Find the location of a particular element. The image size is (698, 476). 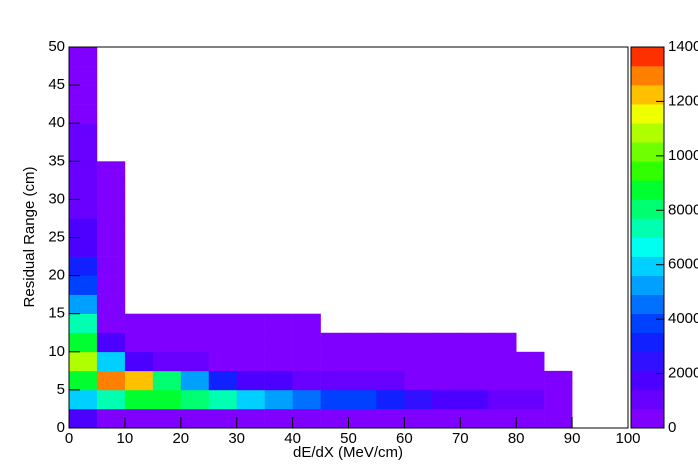

z-tick-label: 6000 is located at coordinates (683, 264).